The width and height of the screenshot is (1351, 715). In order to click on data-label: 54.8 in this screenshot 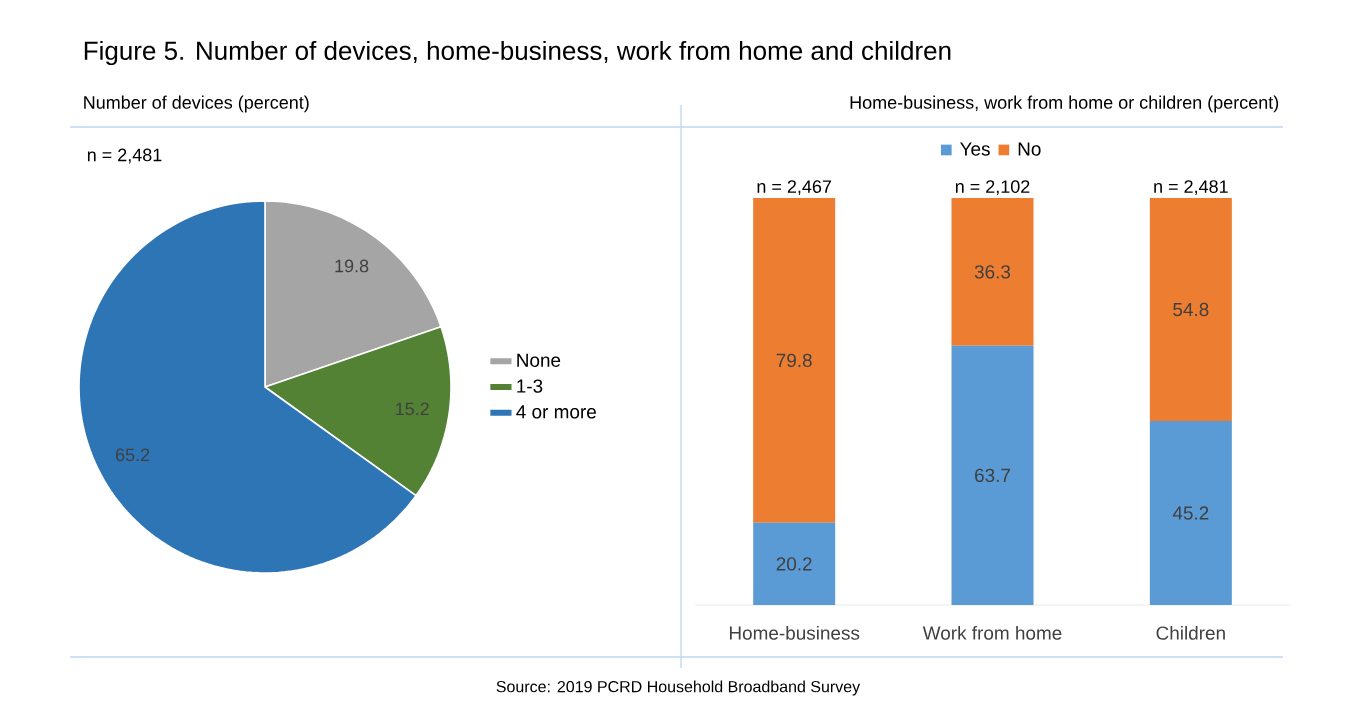, I will do `click(1191, 309)`.